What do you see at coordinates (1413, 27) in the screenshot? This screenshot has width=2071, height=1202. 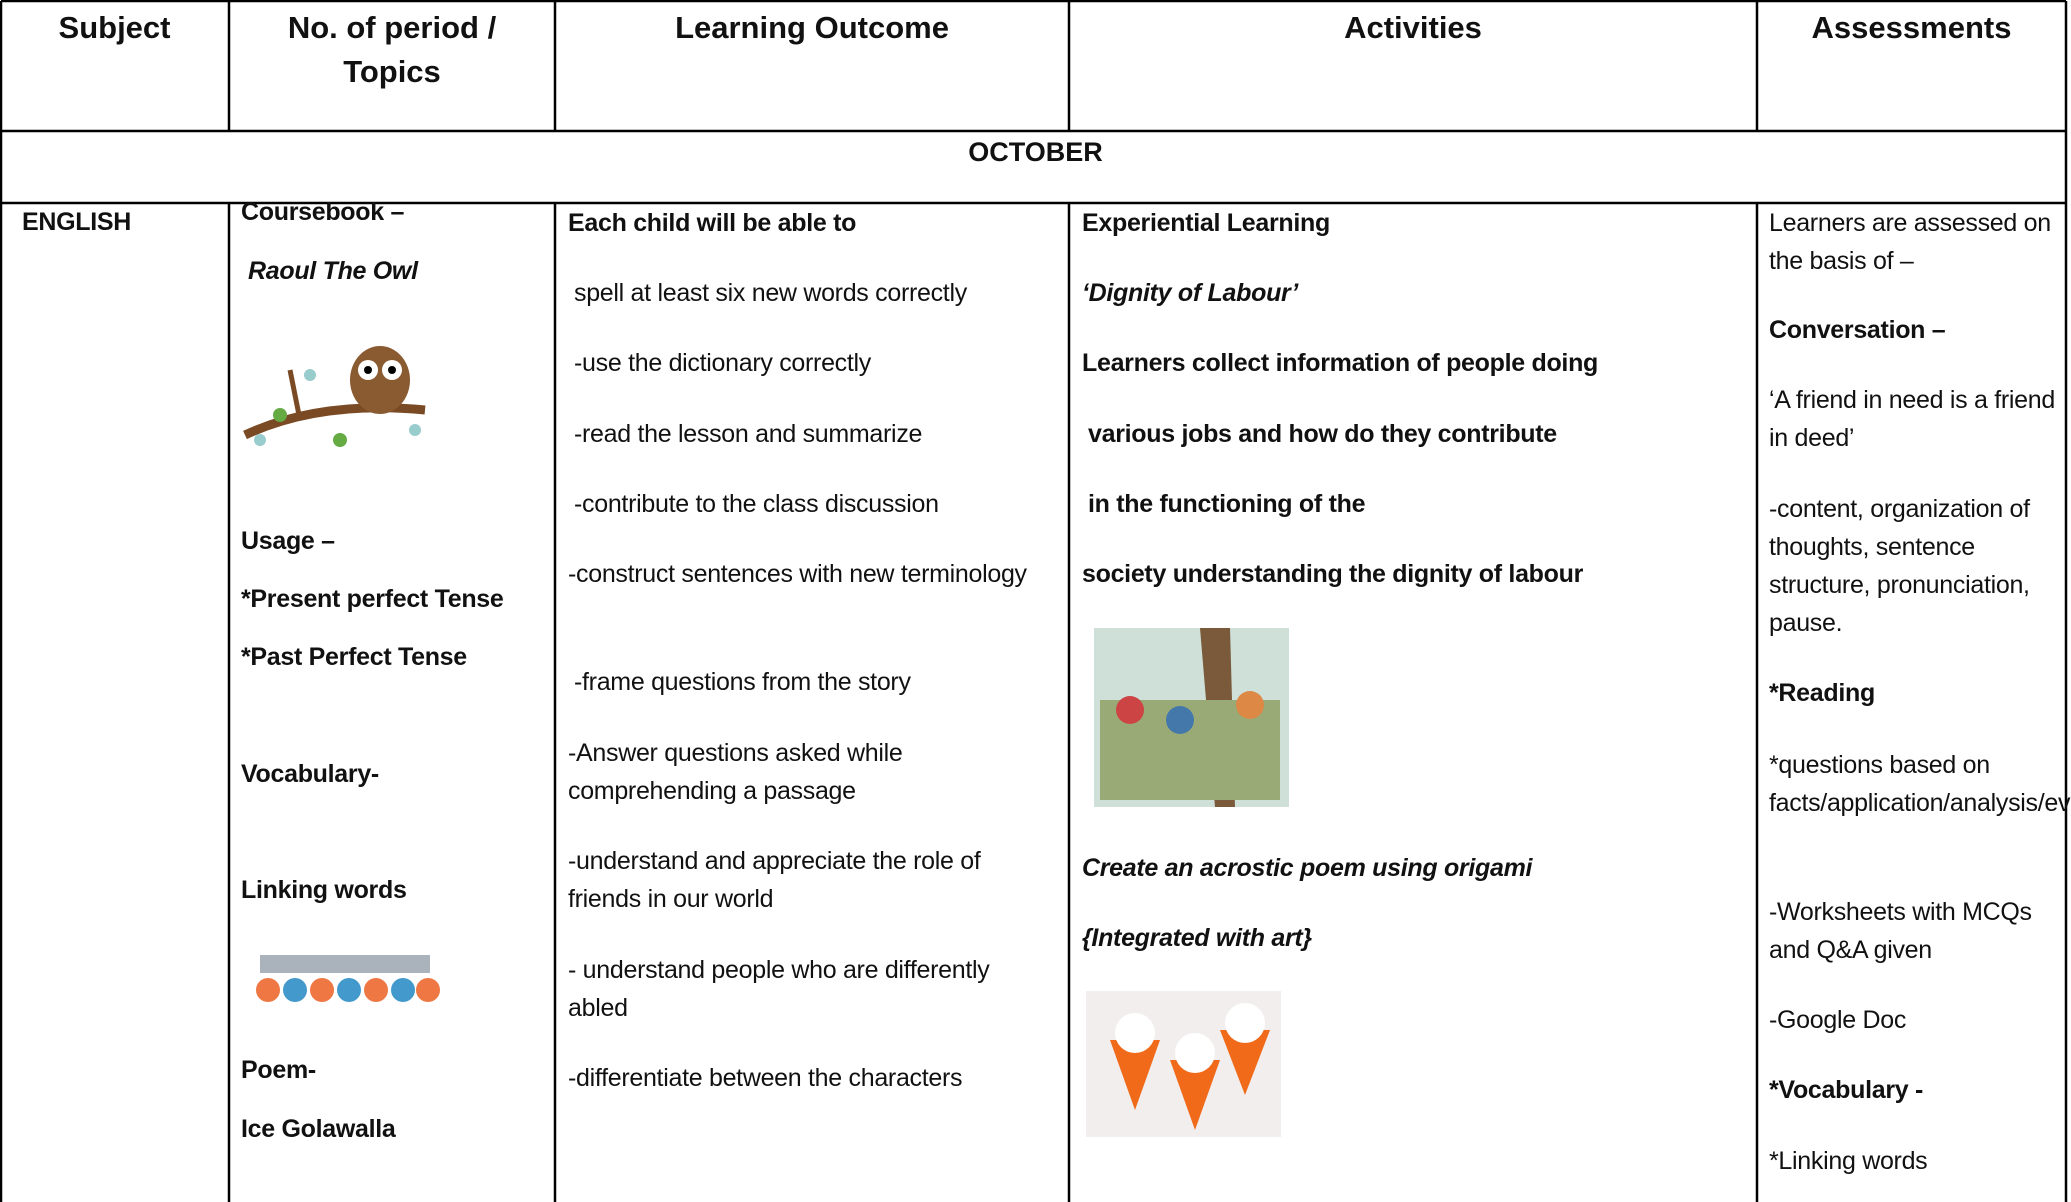 I see `header-cell: Activities` at bounding box center [1413, 27].